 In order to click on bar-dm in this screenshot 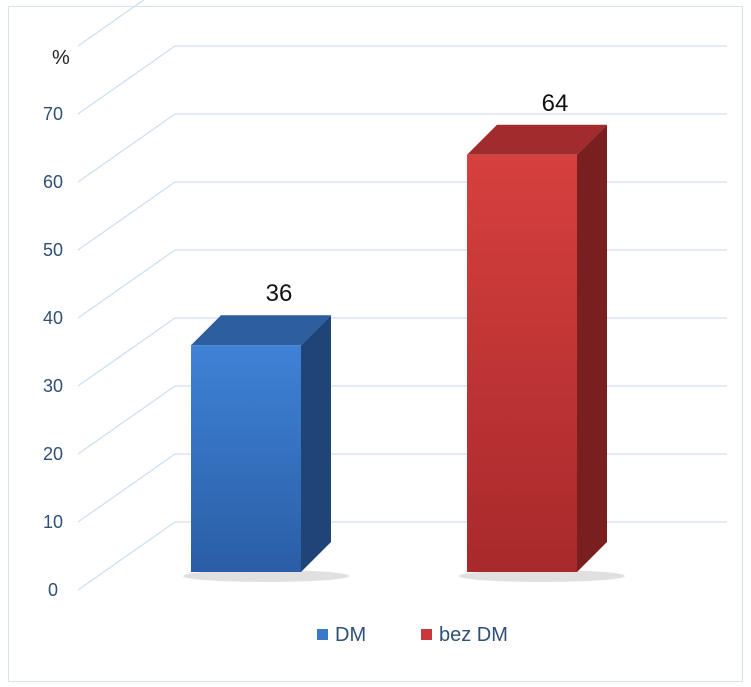, I will do `click(246, 458)`.